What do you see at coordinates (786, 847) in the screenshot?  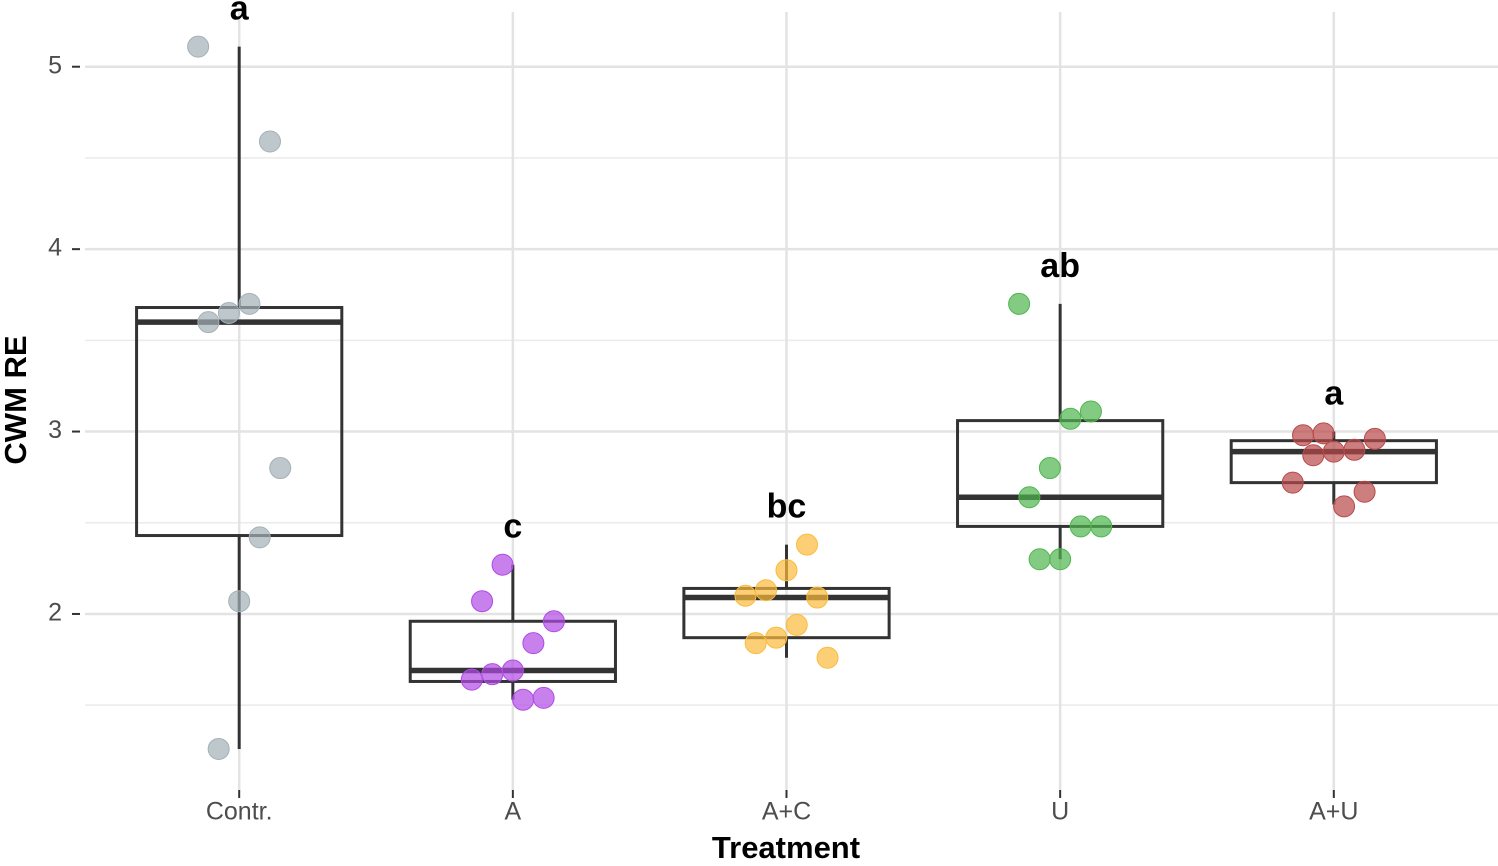 I see `x-axis-title: Treatment` at bounding box center [786, 847].